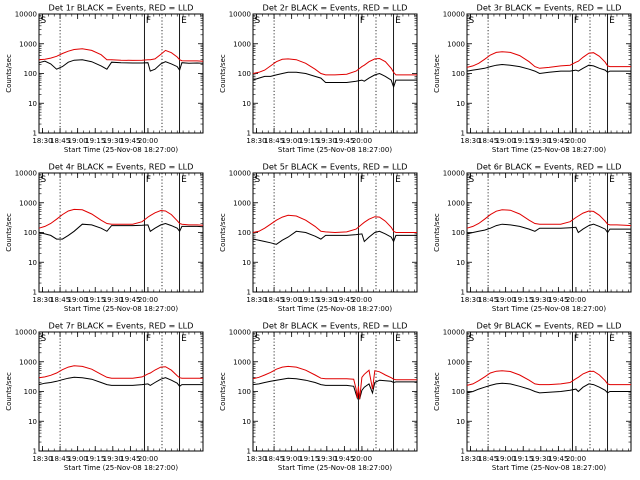 This screenshot has width=640, height=480. I want to click on panel-title: Det 9r BLACK = Events, RED = LLD, so click(549, 326).